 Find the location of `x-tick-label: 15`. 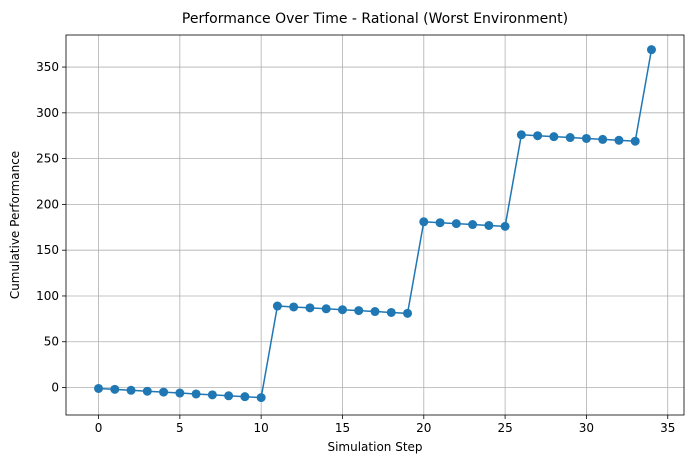

x-tick-label: 15 is located at coordinates (342, 428).